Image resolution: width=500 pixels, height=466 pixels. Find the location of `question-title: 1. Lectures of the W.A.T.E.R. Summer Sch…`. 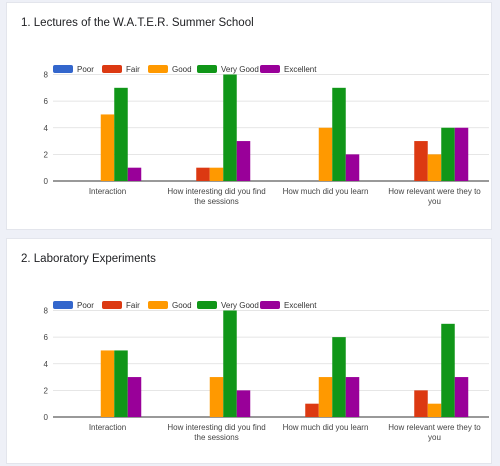

question-title: 1. Lectures of the W.A.T.E.R. Summer Sch… is located at coordinates (137, 23).